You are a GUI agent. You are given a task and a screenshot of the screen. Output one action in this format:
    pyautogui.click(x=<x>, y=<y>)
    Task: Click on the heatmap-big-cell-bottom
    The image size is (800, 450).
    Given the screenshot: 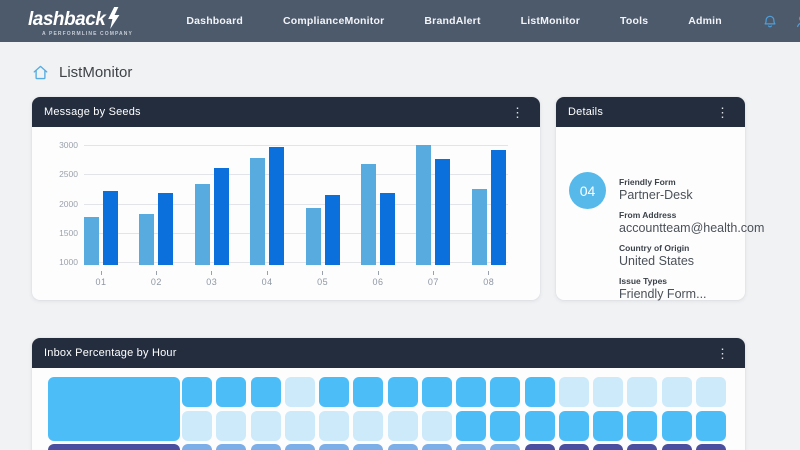 What is the action you would take?
    pyautogui.click(x=114, y=447)
    